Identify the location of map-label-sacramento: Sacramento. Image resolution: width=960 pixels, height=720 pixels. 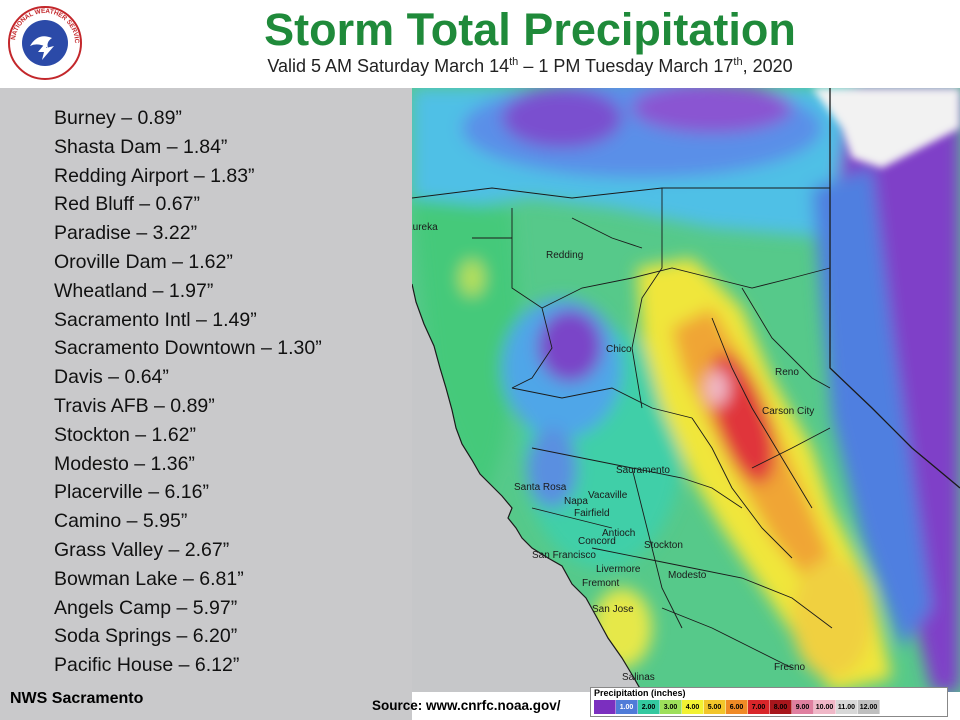
(643, 470).